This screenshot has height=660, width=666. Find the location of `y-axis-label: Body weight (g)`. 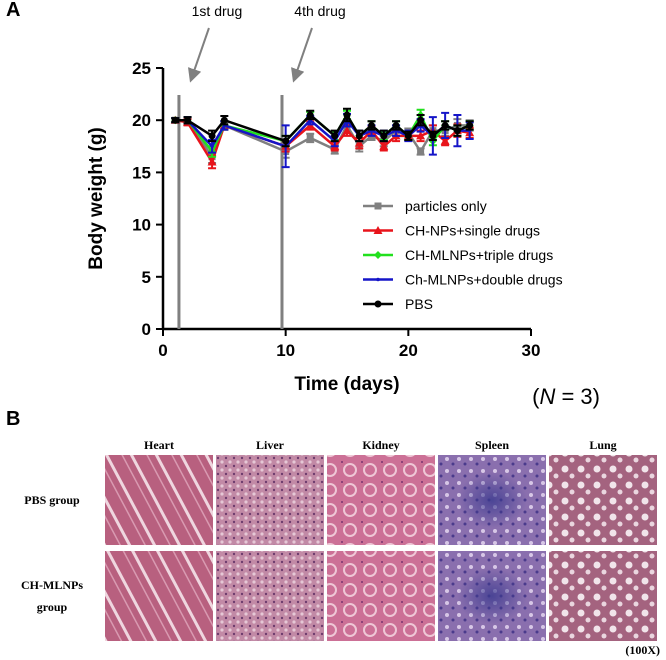

y-axis-label: Body weight (g) is located at coordinates (96, 198).